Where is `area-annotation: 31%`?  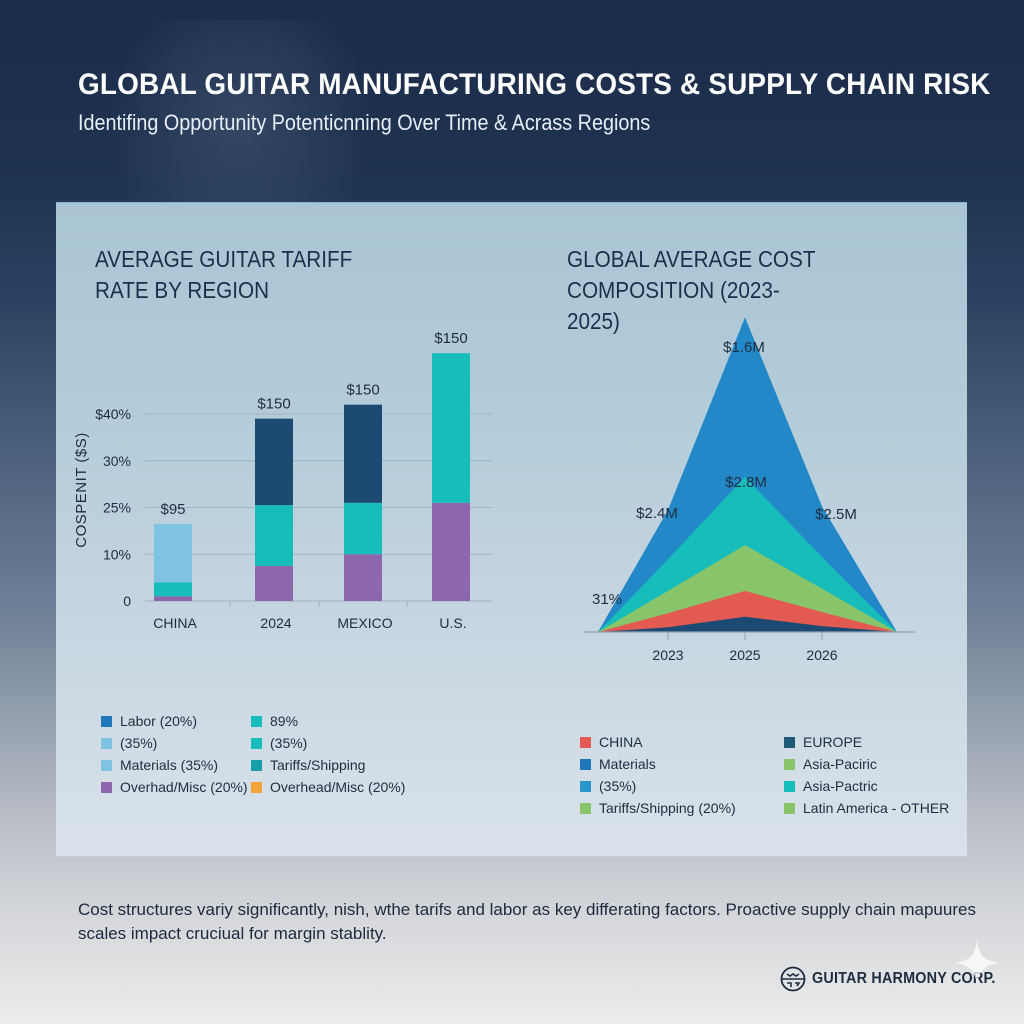 area-annotation: 31% is located at coordinates (607, 599).